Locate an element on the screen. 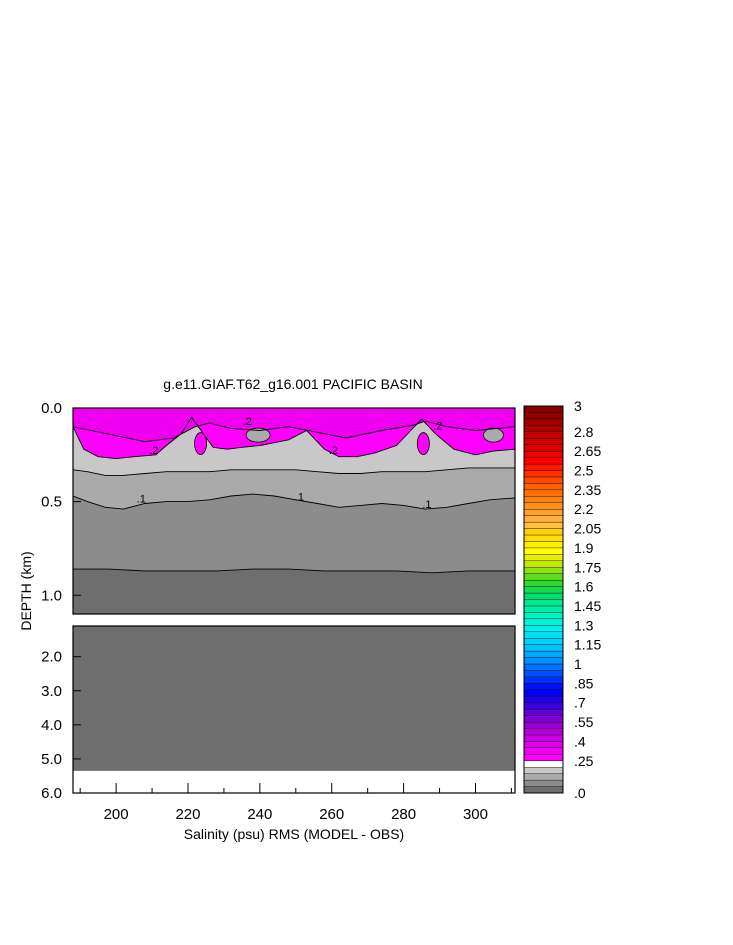 The image size is (733, 945). colorbar-label: .4 is located at coordinates (580, 741).